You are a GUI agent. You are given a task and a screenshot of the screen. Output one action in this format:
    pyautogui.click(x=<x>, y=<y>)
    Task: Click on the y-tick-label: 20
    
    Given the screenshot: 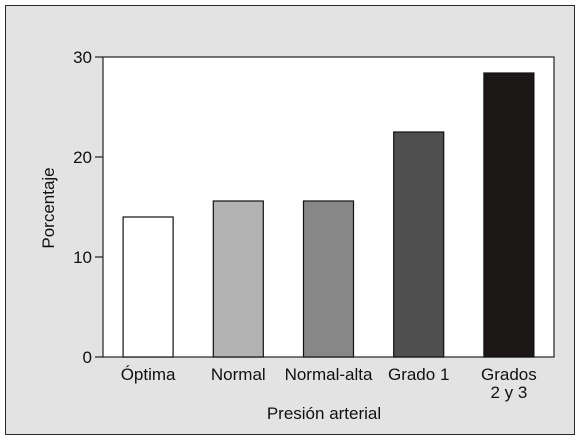 What is the action you would take?
    pyautogui.click(x=82, y=157)
    